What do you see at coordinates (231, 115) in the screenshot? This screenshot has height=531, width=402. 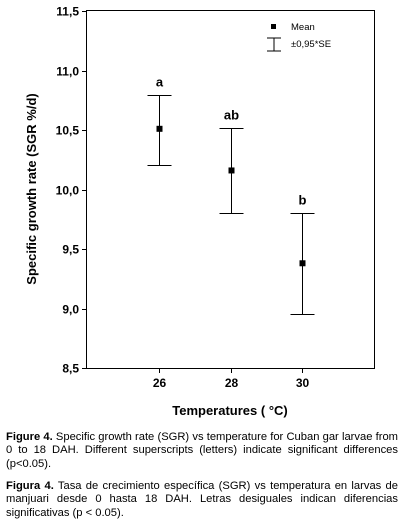 I see `significance-letter: ab` at bounding box center [231, 115].